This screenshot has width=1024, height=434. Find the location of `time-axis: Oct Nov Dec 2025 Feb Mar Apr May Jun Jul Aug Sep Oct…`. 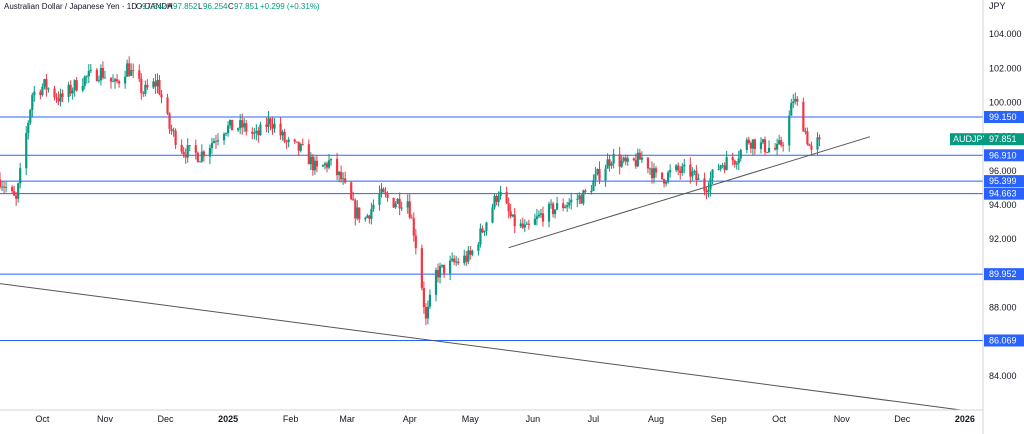

time-axis: Oct Nov Dec 2025 Feb Mar Apr May Jun Jul Aug Sep Oct… is located at coordinates (504, 419).